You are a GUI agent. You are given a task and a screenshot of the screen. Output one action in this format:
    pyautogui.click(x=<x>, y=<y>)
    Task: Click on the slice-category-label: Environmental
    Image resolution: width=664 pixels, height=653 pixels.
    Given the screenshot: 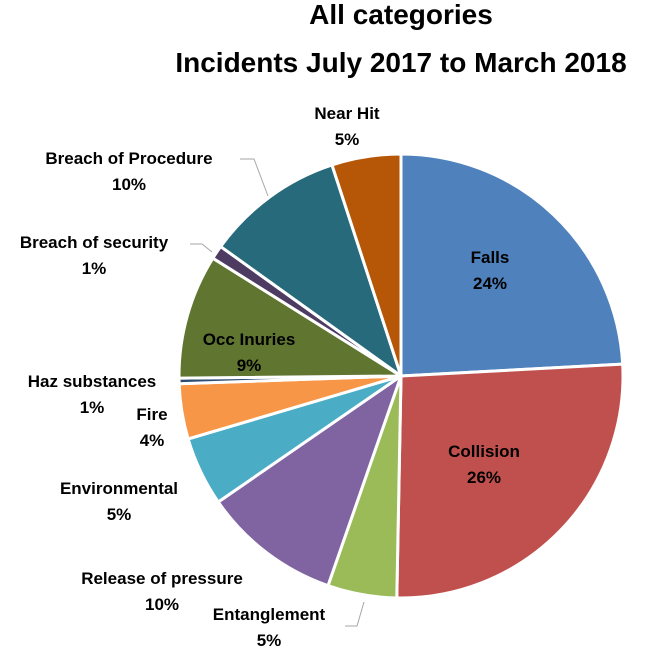 What is the action you would take?
    pyautogui.click(x=119, y=488)
    